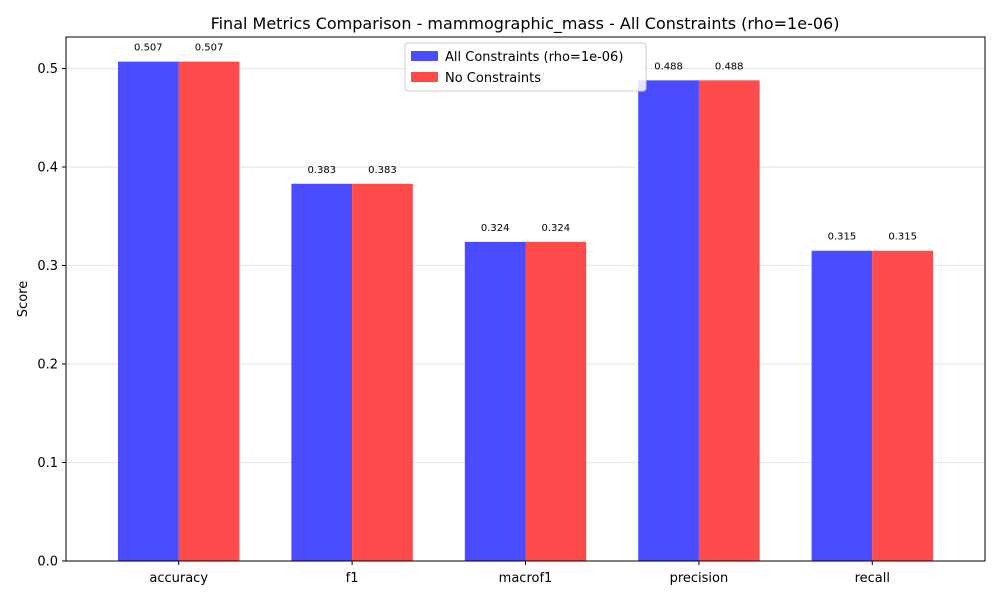 This screenshot has width=1000, height=604. What do you see at coordinates (534, 57) in the screenshot?
I see `legend-entry: All Constraints (rho=1e-06)` at bounding box center [534, 57].